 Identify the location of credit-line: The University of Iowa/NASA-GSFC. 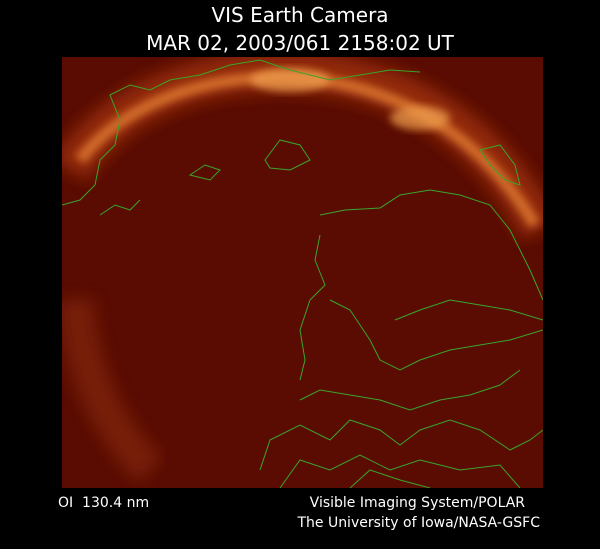
(418, 523).